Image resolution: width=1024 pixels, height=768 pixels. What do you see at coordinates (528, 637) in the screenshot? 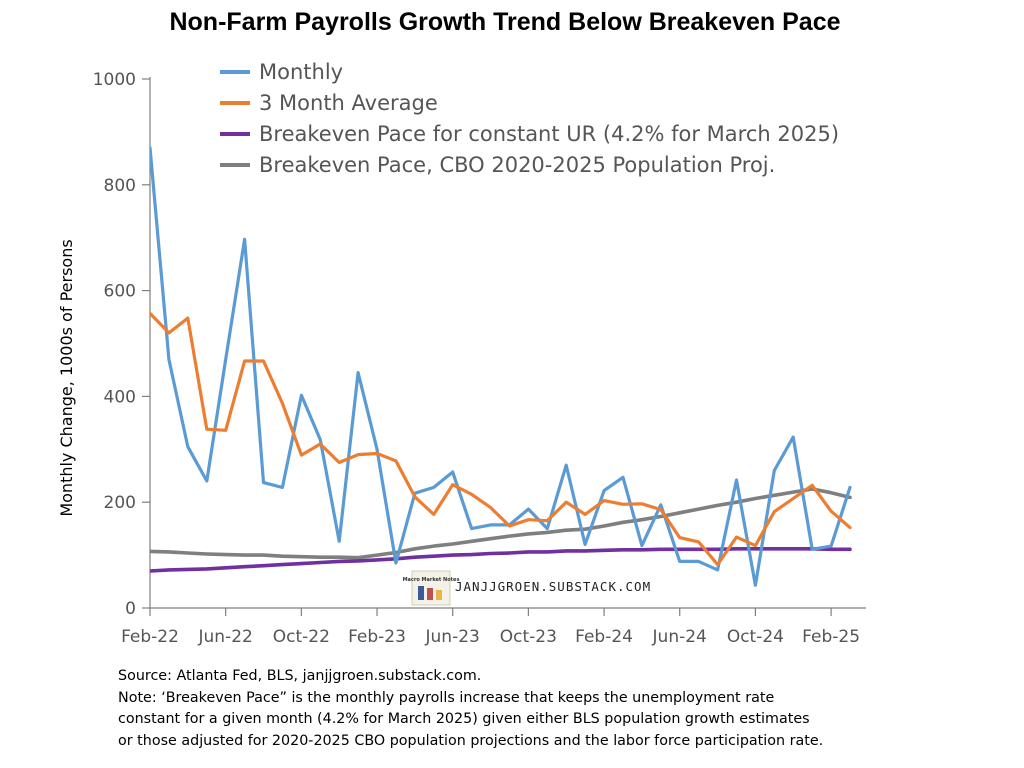
I see `x-tick-label: Oct-23` at bounding box center [528, 637].